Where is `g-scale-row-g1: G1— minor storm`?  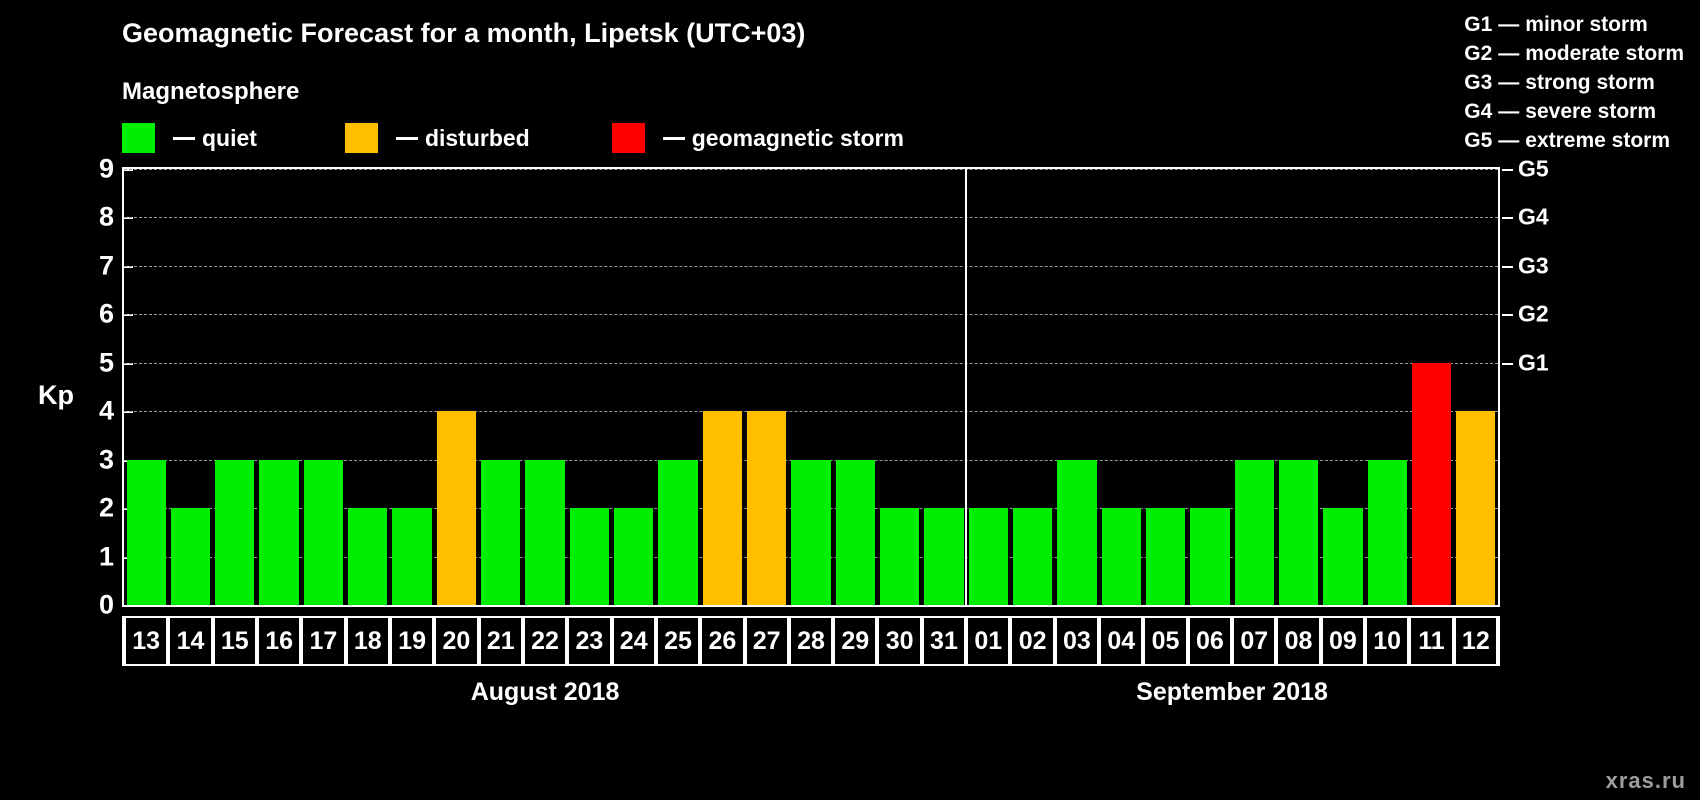
g-scale-row-g1: G1— minor storm is located at coordinates (1574, 24).